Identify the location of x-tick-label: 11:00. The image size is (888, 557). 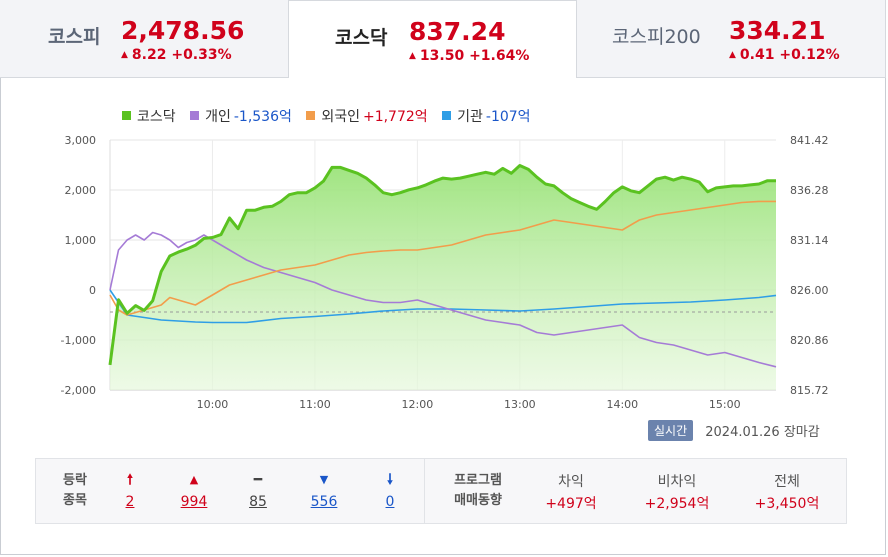
(315, 404).